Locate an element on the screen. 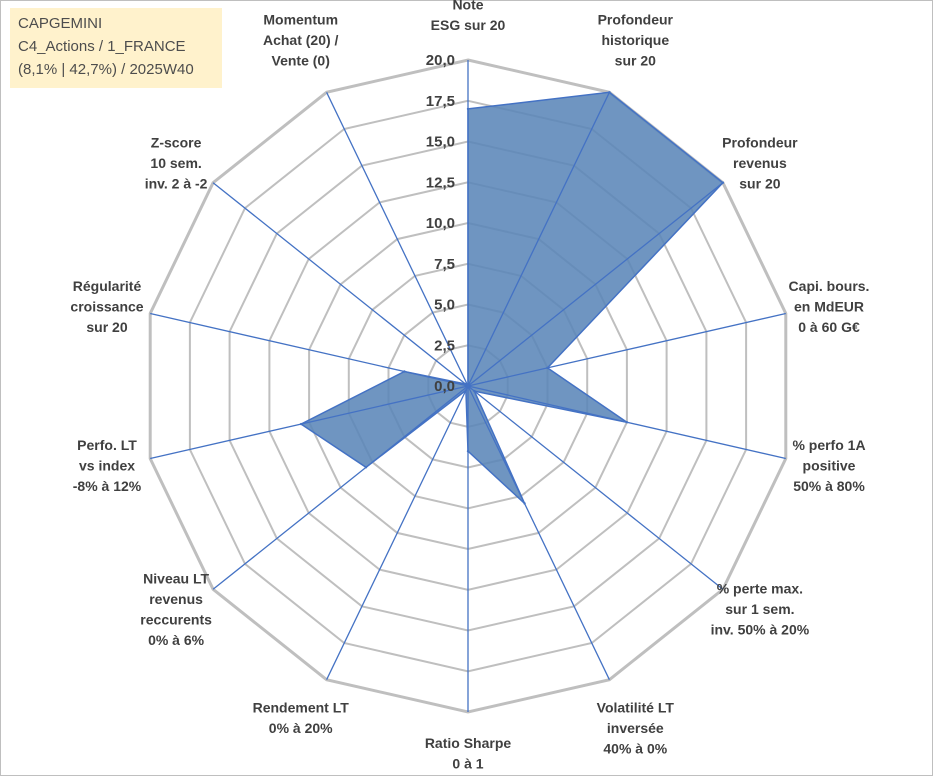 Image resolution: width=933 pixels, height=776 pixels. stats-label: (8,1% | 42,7%) / 2025W40 is located at coordinates (106, 69).